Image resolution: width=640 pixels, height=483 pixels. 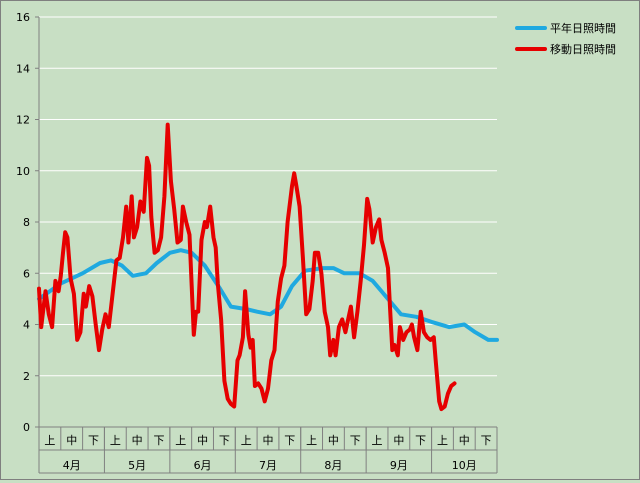 What do you see at coordinates (115, 440) in the screenshot?
I see `x-sub-label-1-0: 上` at bounding box center [115, 440].